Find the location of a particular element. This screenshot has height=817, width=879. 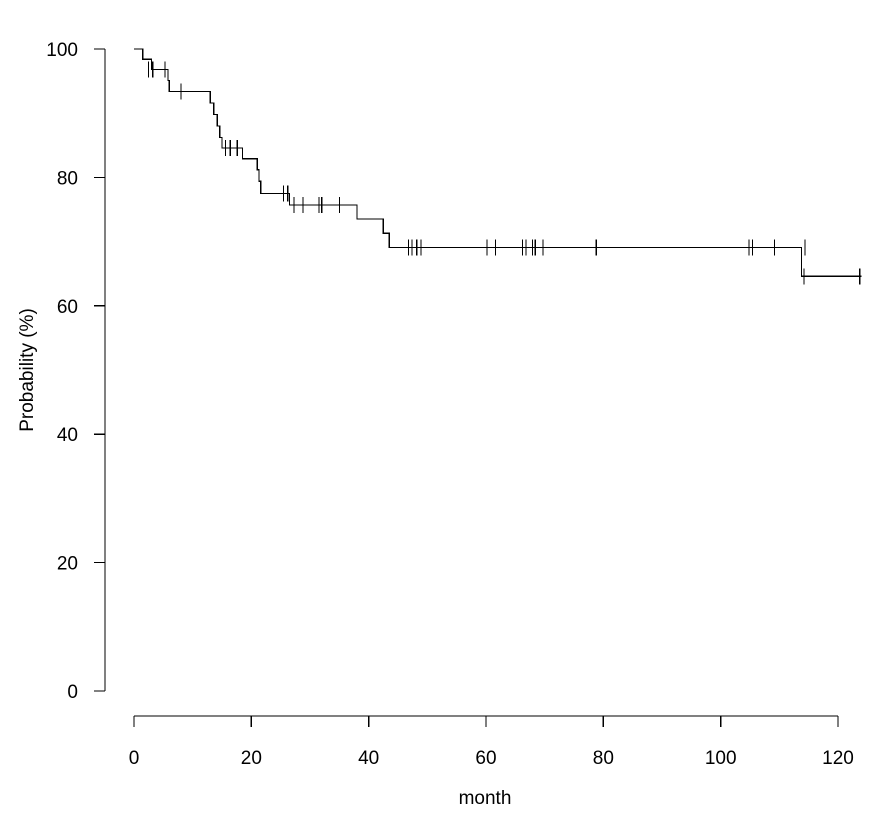

y-tick-label: 60 is located at coordinates (67, 307).